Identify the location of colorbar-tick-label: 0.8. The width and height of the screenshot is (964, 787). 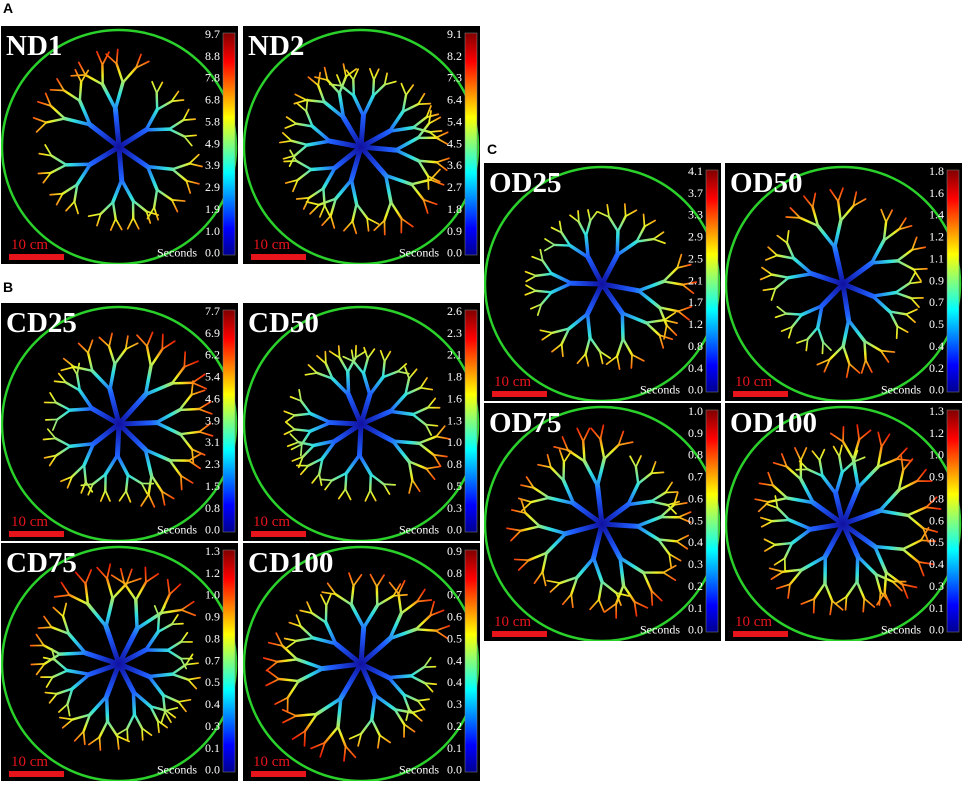
(936, 498).